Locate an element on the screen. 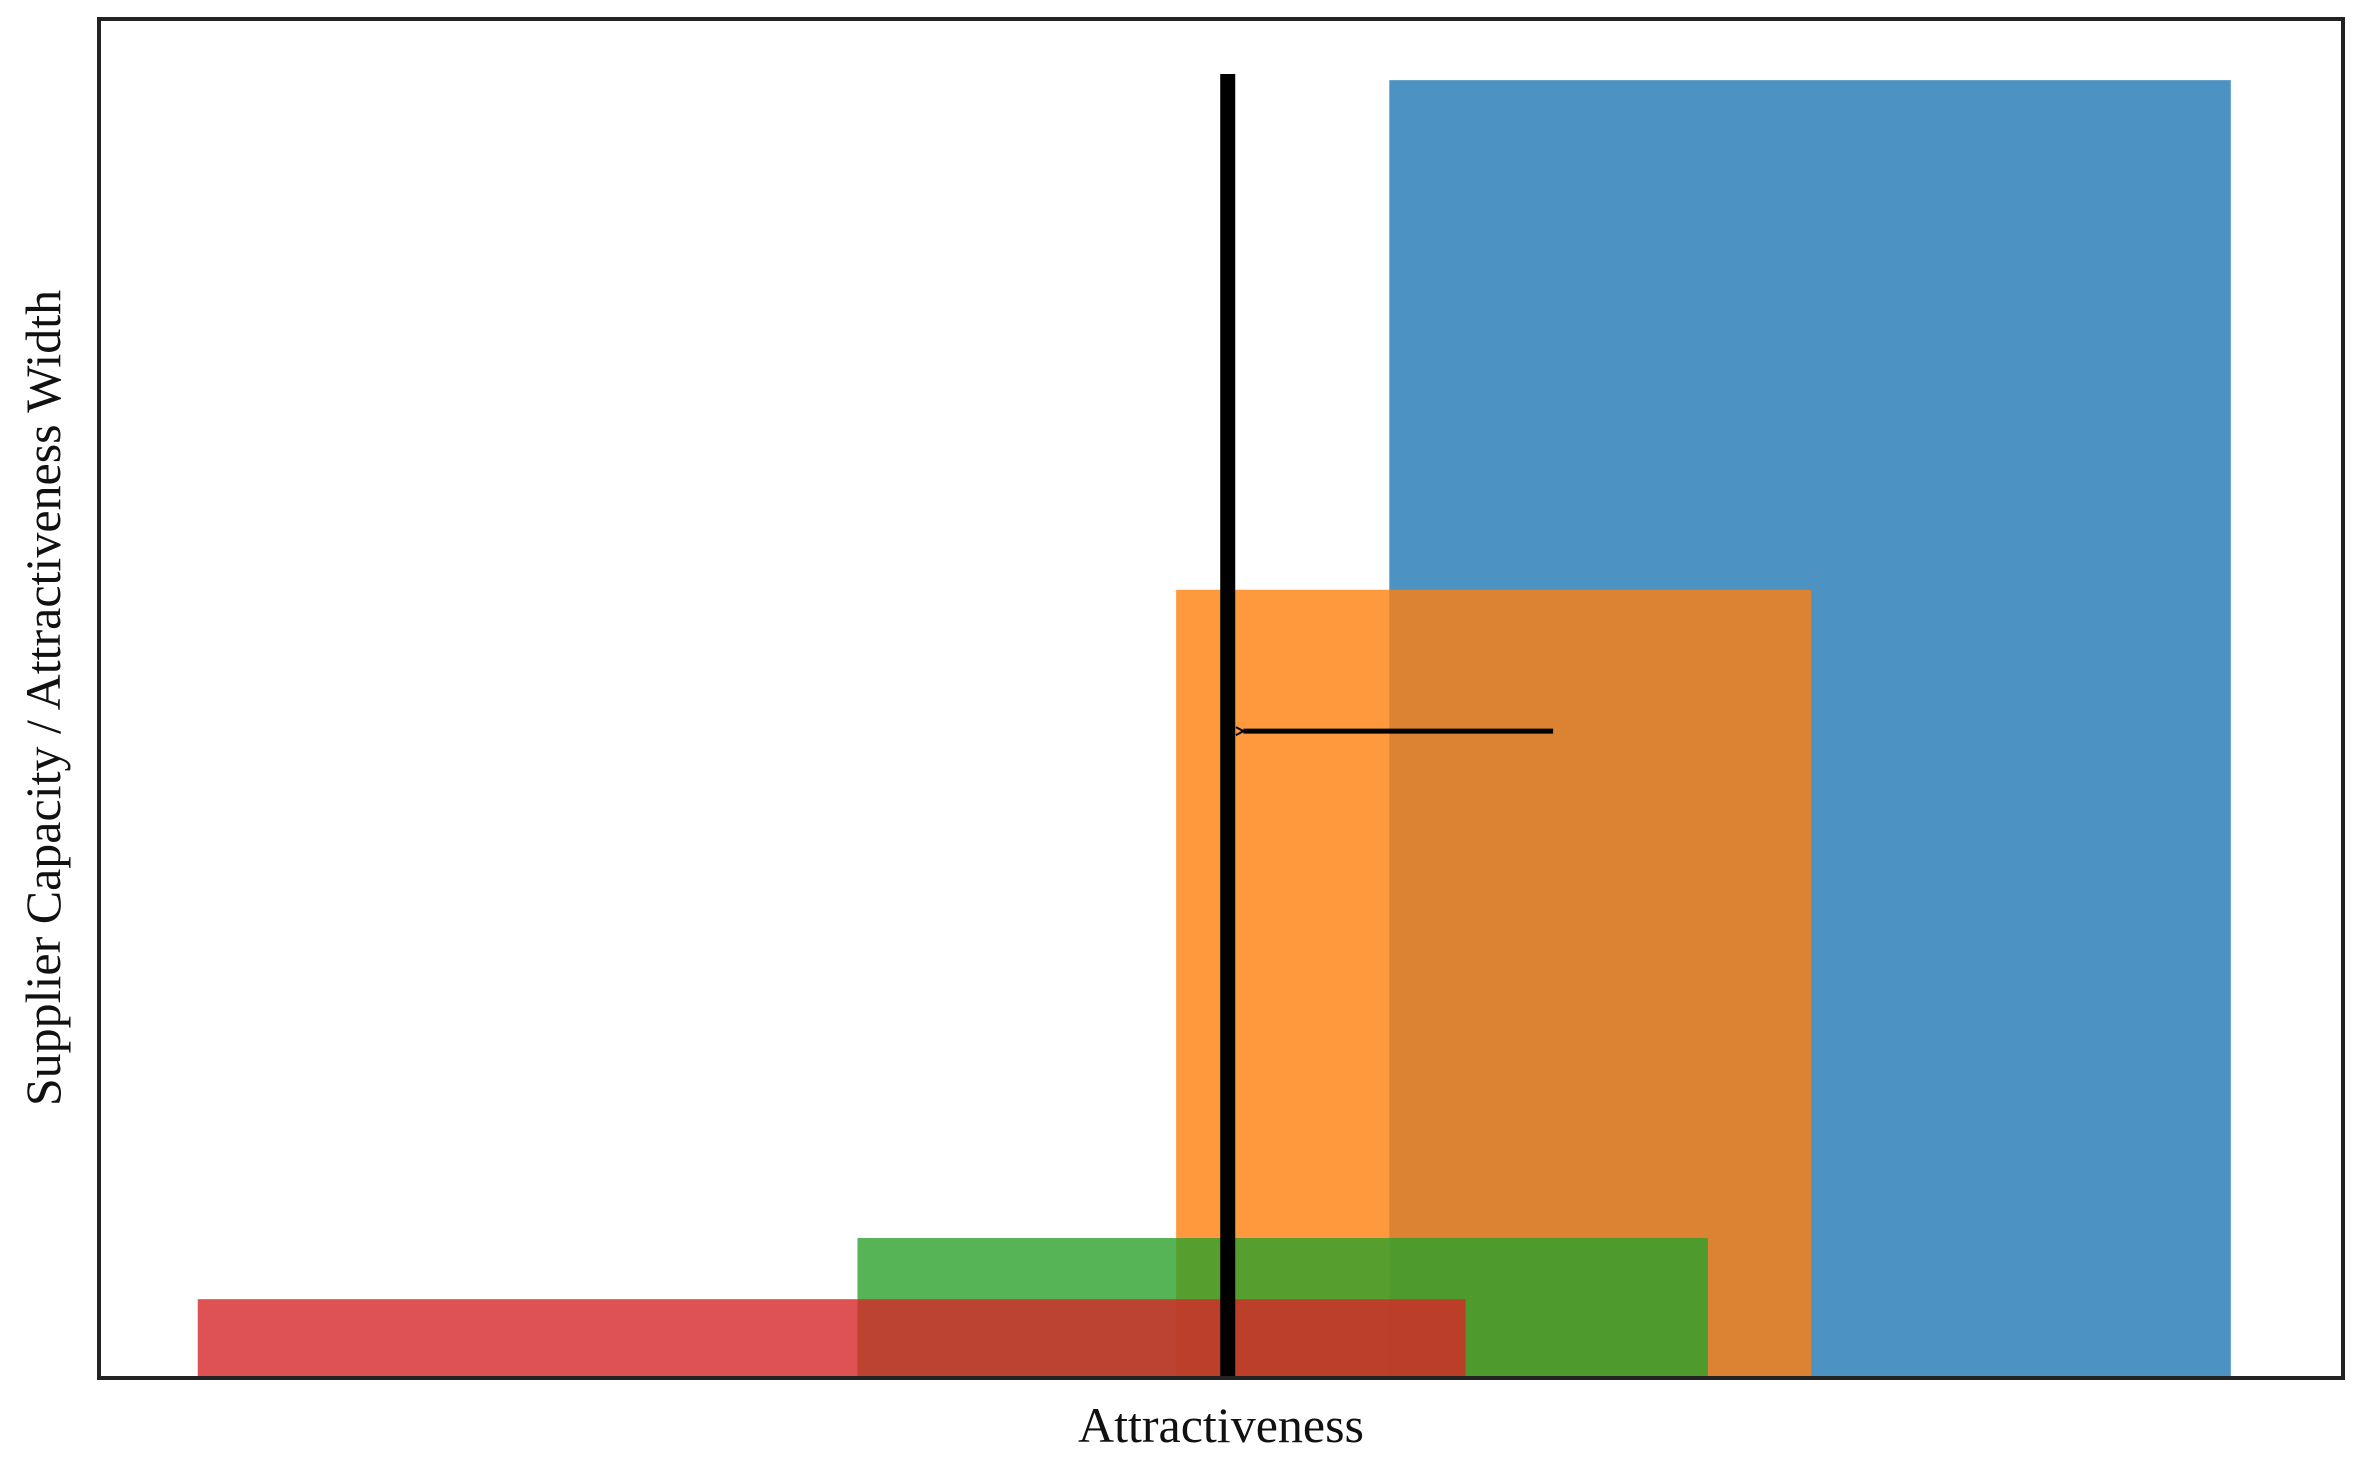  y-axis-label: Supplier Capacity / Attractiveness Width is located at coordinates (43, 698).